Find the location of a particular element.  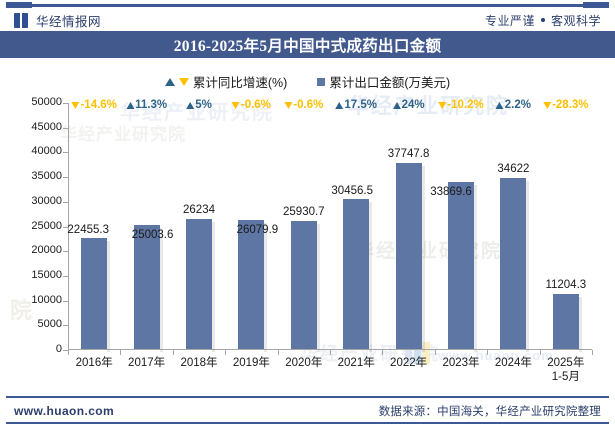

bar-value-label: 34622 is located at coordinates (513, 168).